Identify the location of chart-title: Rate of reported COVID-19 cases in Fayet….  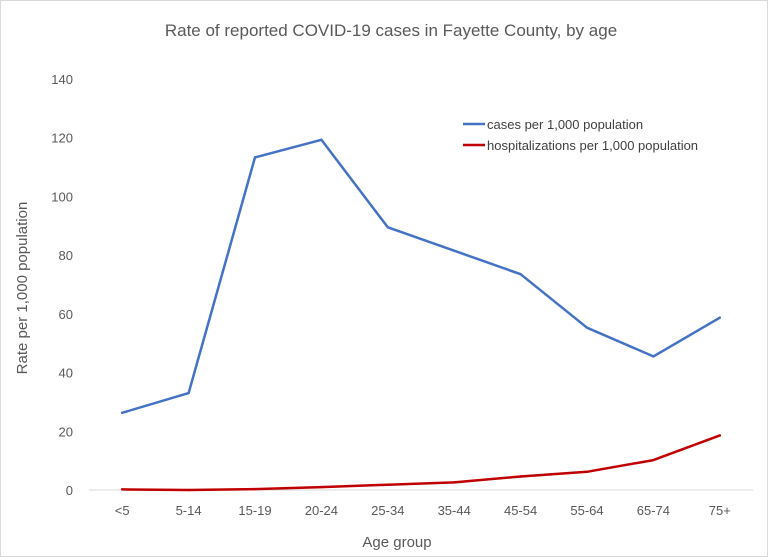
(391, 30).